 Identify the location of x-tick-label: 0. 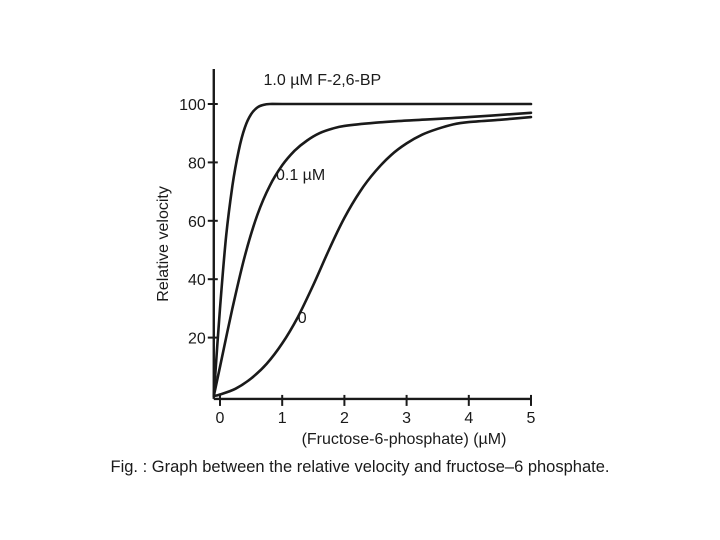
(220, 418).